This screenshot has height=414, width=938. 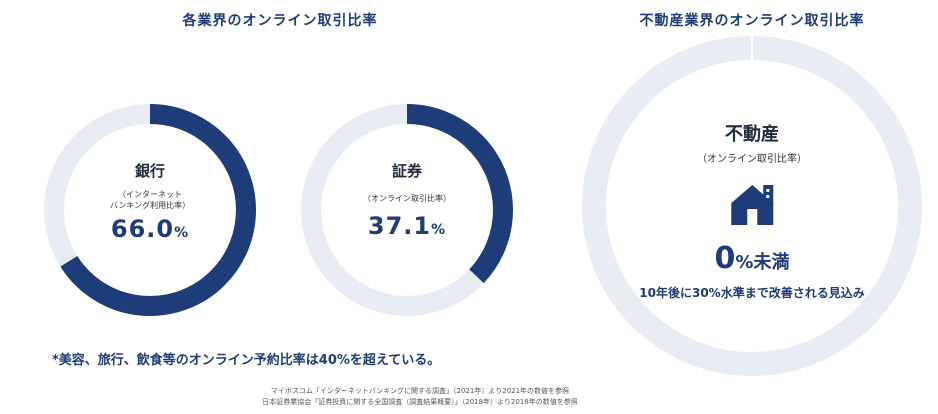 I want to click on real-estate-percentage: 0%未満, so click(x=751, y=258).